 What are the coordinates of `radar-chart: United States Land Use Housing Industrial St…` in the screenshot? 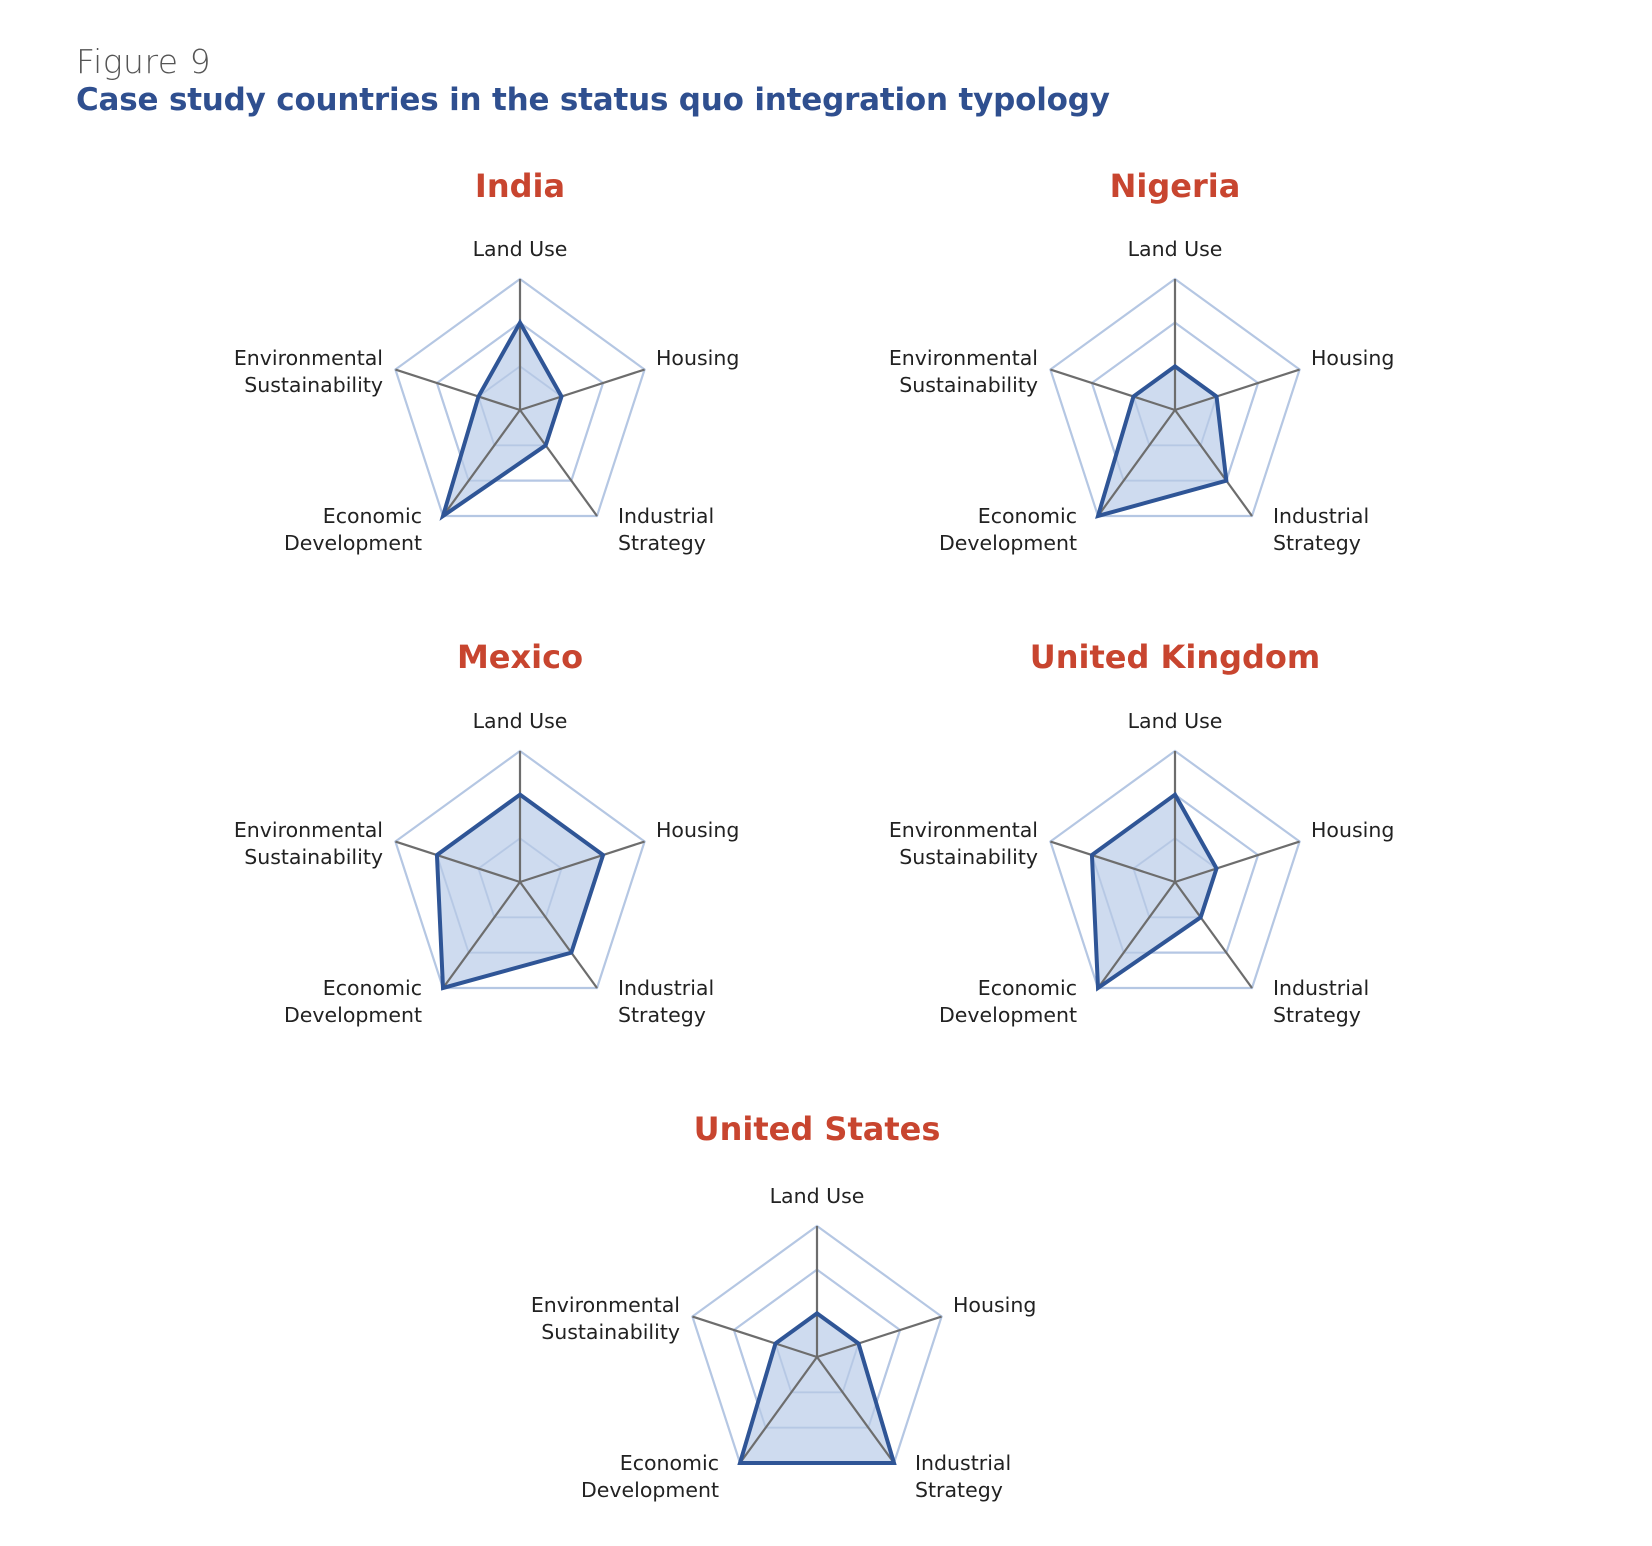 It's located at (784, 1306).